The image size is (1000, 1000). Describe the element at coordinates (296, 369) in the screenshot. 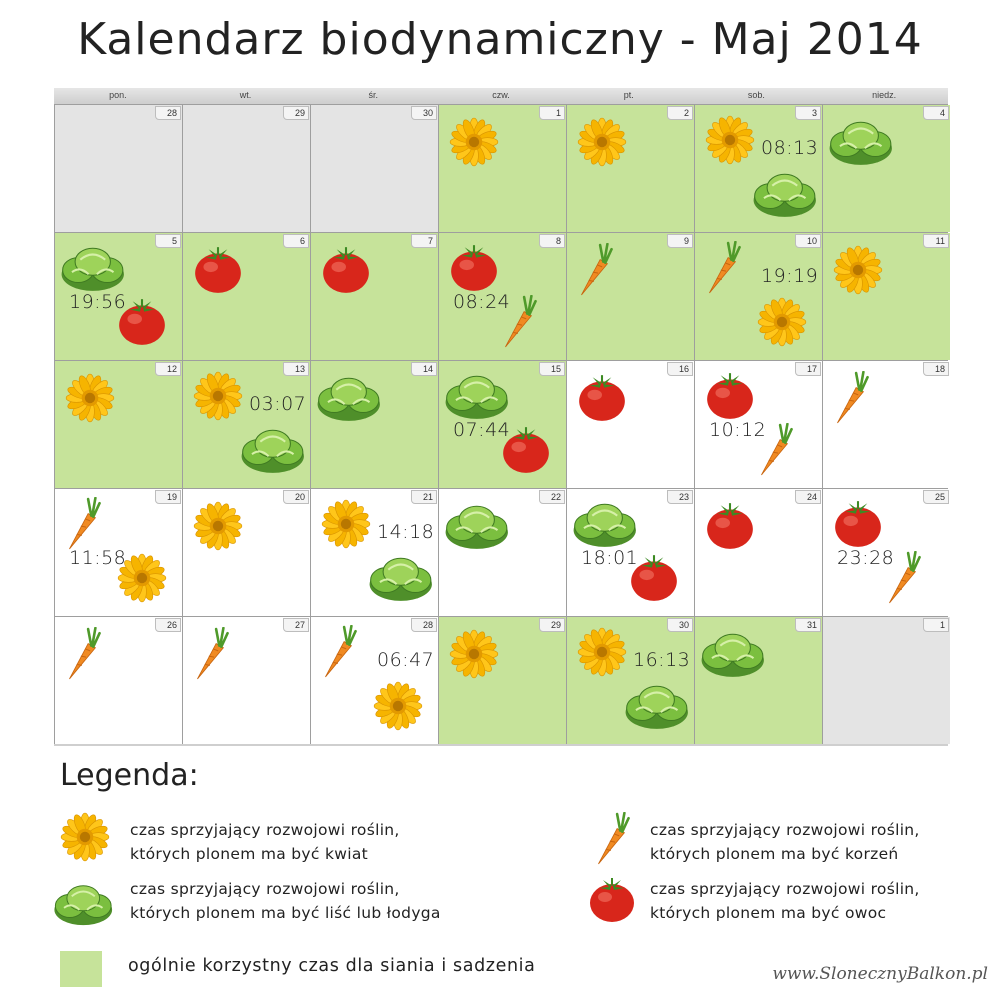

I see `day-number: 13` at that location.